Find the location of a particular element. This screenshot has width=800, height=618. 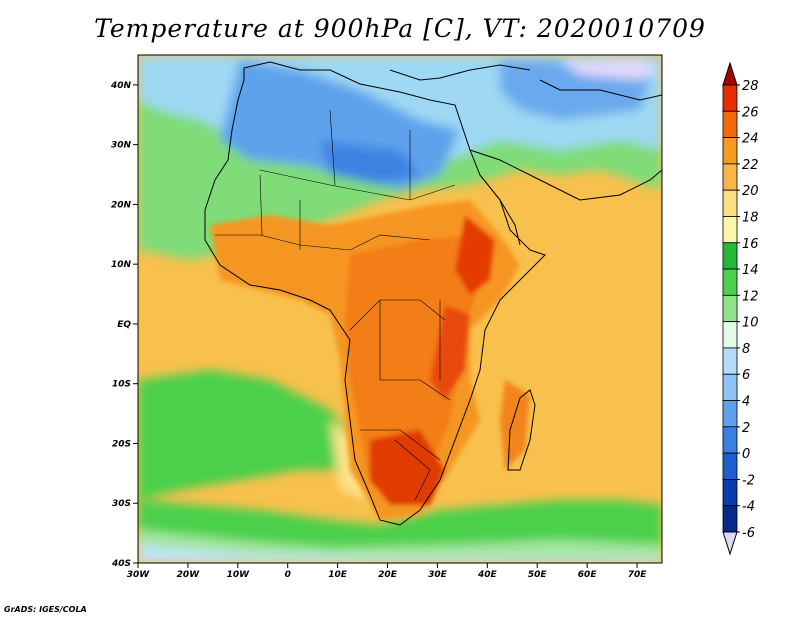

colorbar-label: 16 is located at coordinates (750, 244).